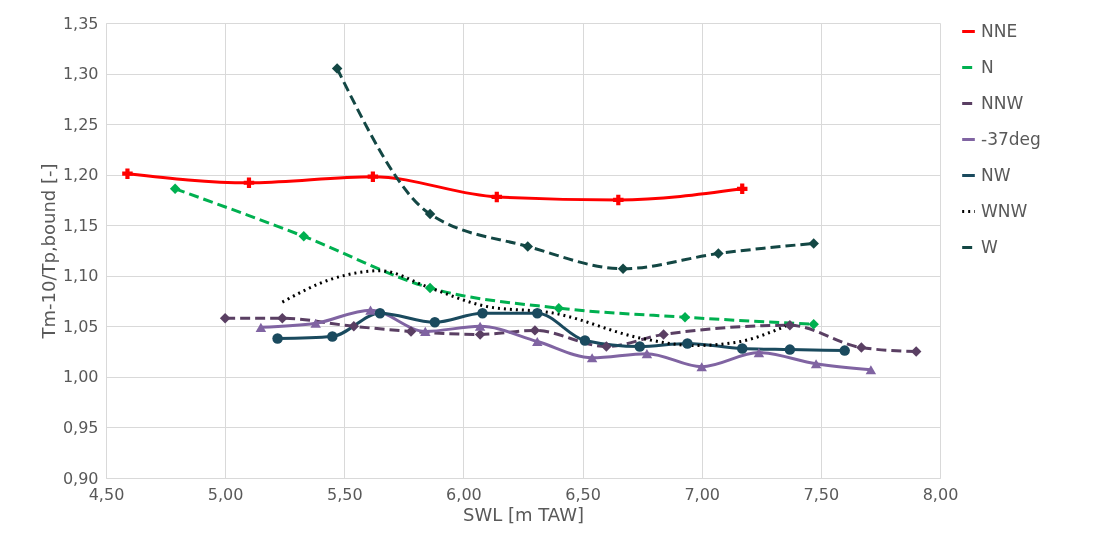 This screenshot has height=556, width=1115. Describe the element at coordinates (1011, 138) in the screenshot. I see `legend-label: -37deg` at that location.